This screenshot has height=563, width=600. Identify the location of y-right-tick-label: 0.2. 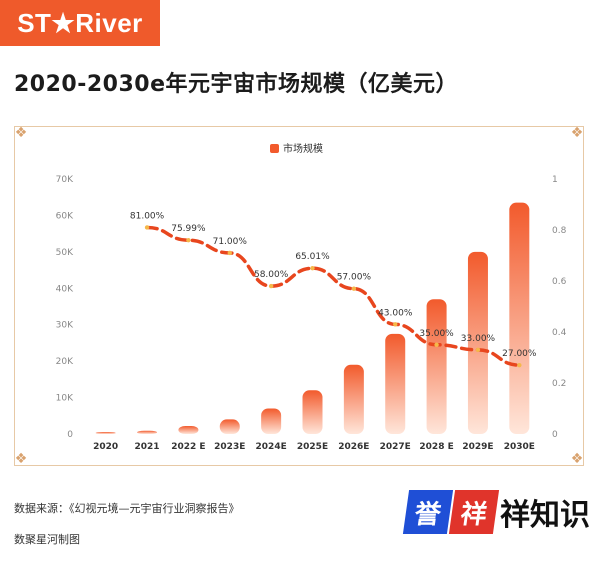
(559, 384).